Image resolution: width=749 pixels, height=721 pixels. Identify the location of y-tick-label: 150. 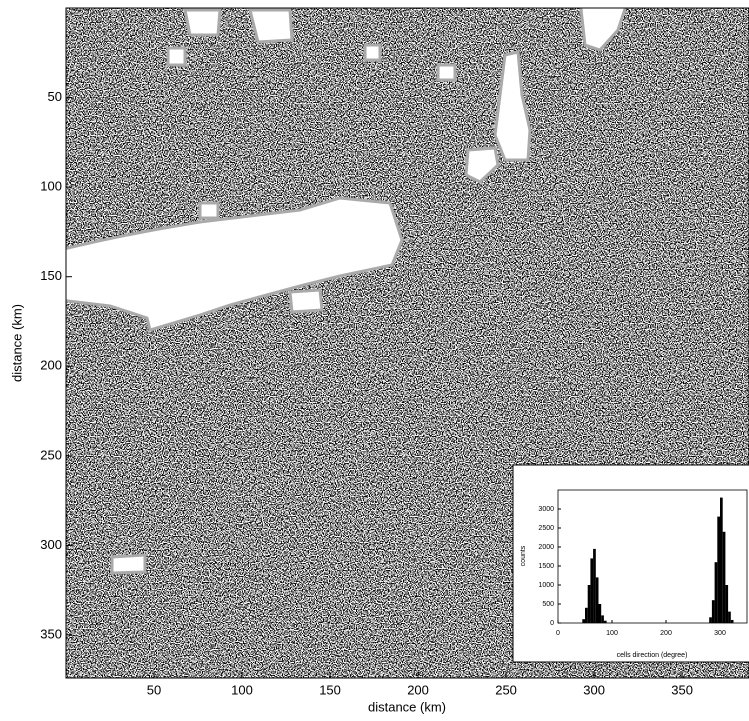
(51, 275).